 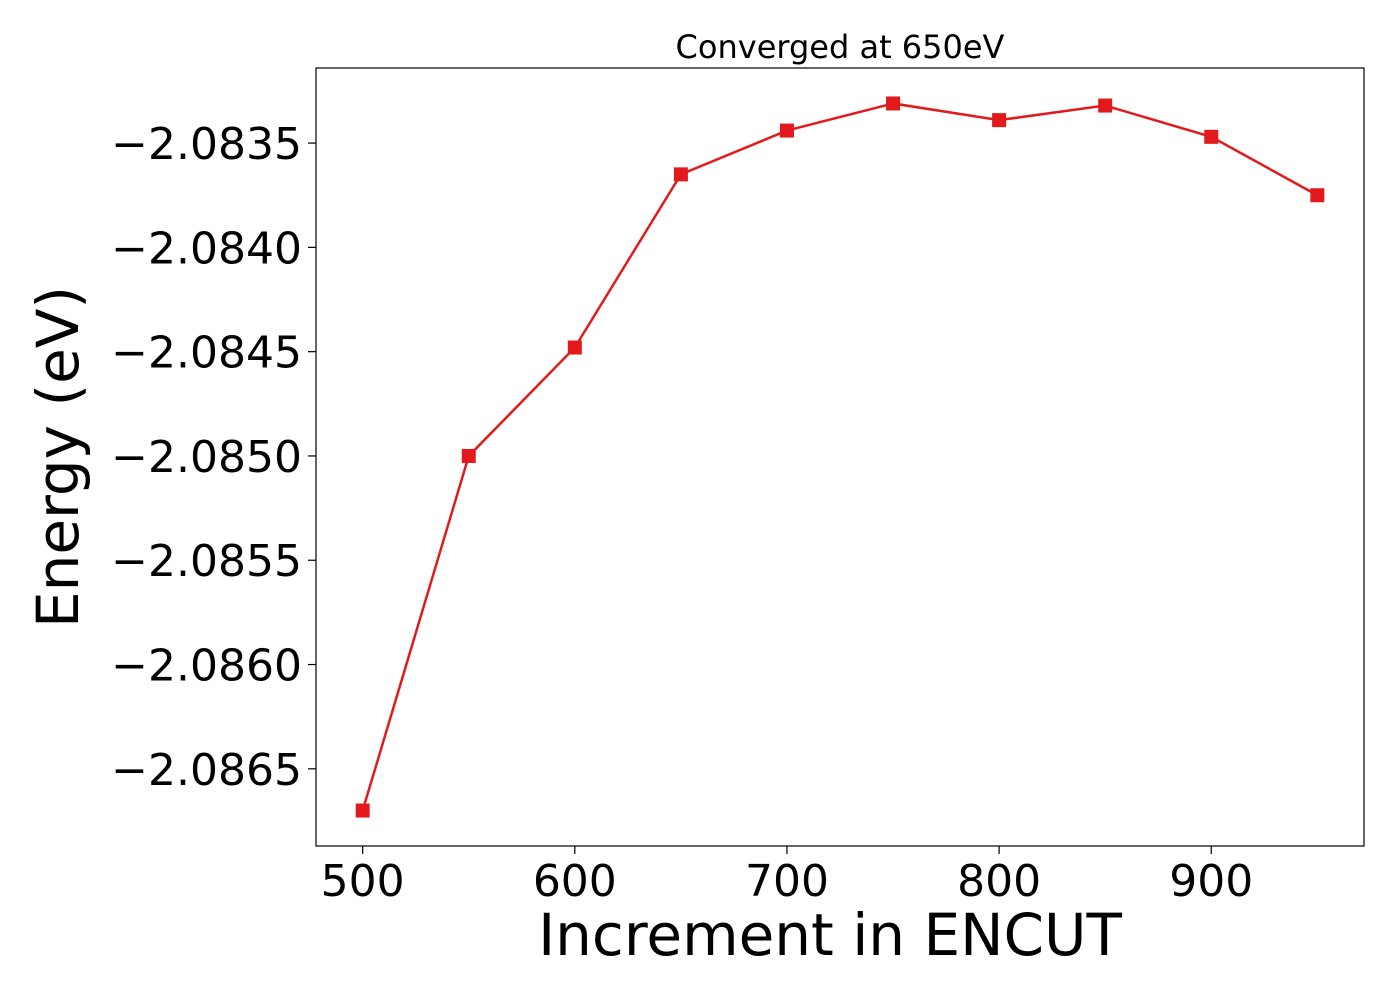 What do you see at coordinates (206, 457) in the screenshot?
I see `y-tick-label: −2.0850` at bounding box center [206, 457].